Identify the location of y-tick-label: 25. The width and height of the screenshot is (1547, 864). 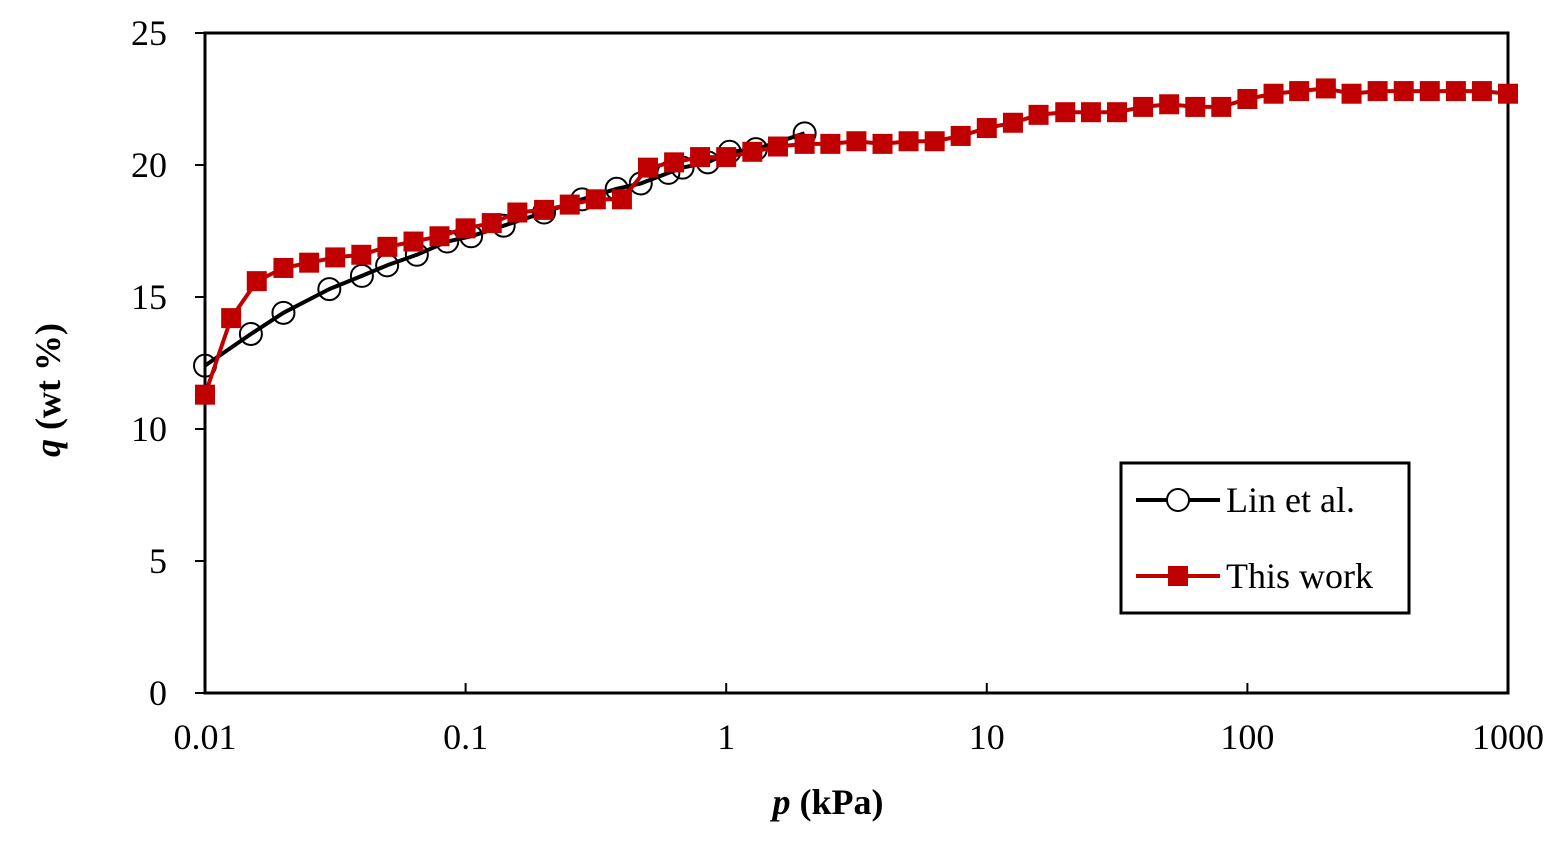
(149, 33).